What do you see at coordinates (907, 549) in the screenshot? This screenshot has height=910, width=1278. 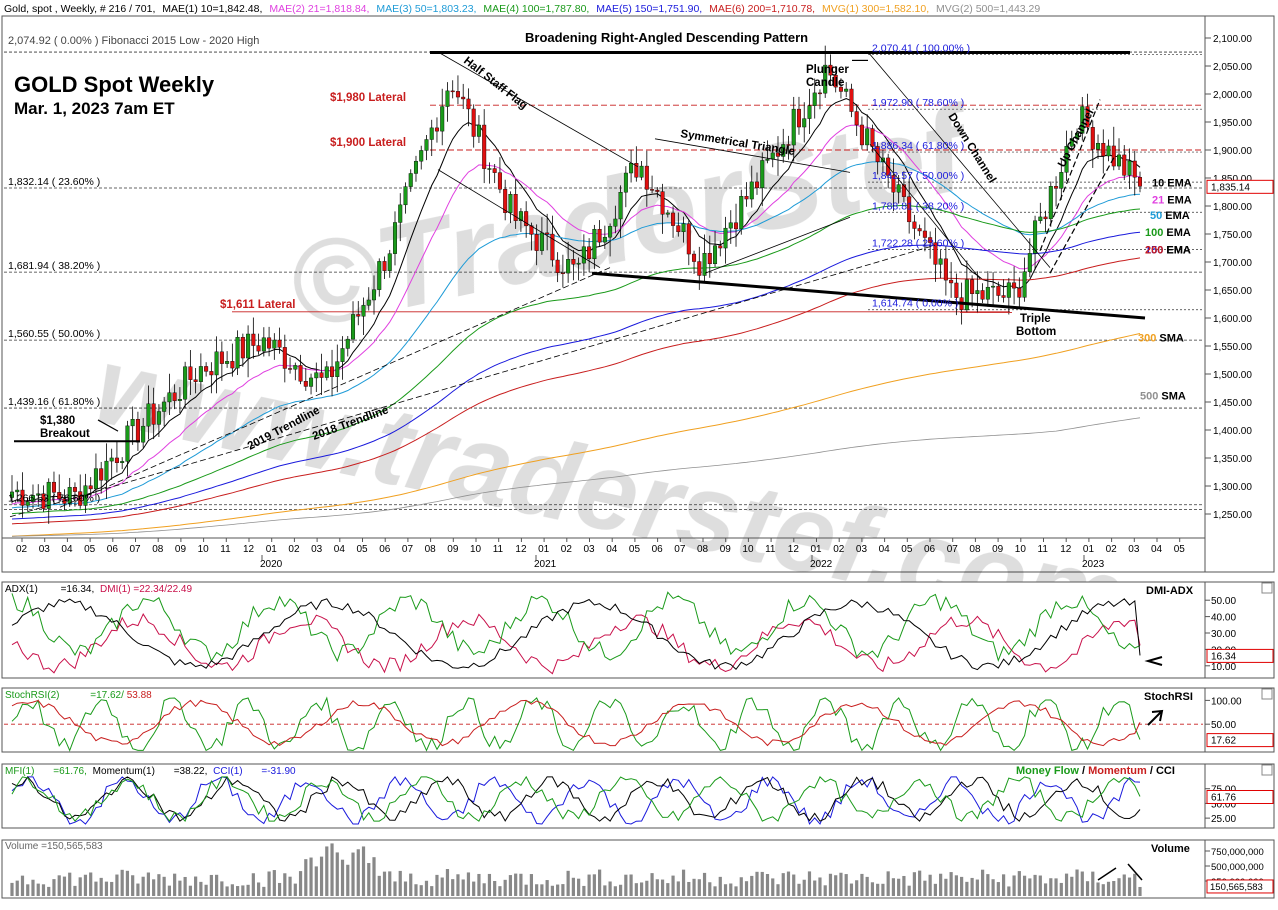 I see `month-label: 05` at bounding box center [907, 549].